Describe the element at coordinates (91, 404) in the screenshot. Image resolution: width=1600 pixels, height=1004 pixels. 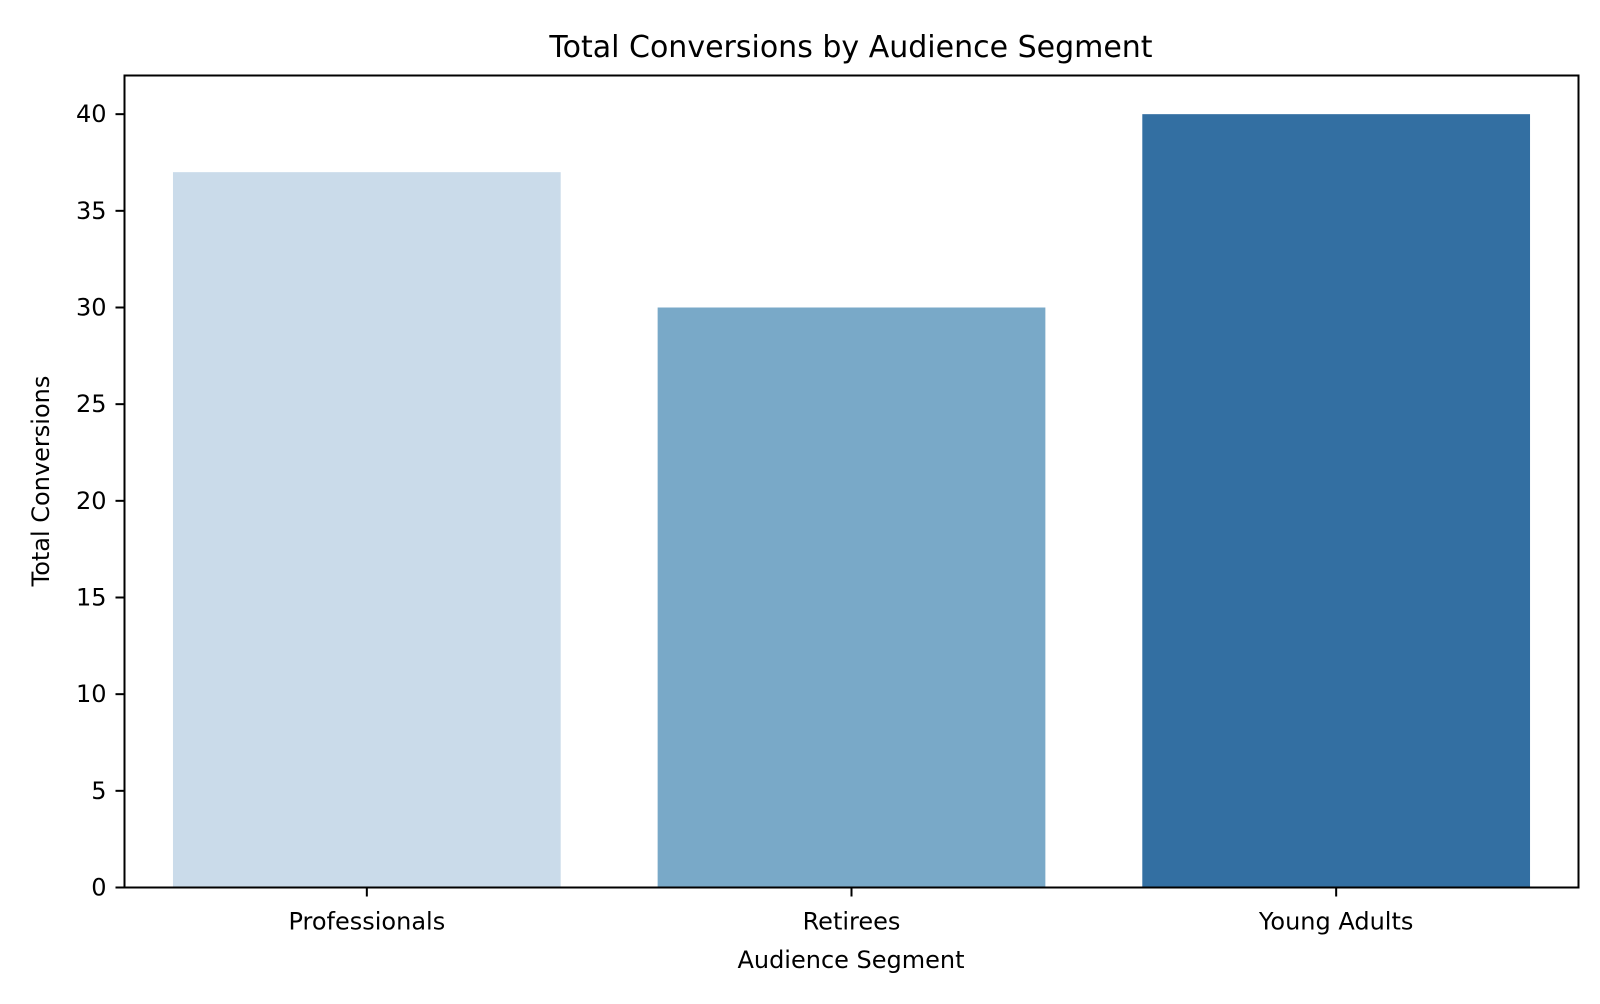
I see `y-tick-label: 25` at that location.